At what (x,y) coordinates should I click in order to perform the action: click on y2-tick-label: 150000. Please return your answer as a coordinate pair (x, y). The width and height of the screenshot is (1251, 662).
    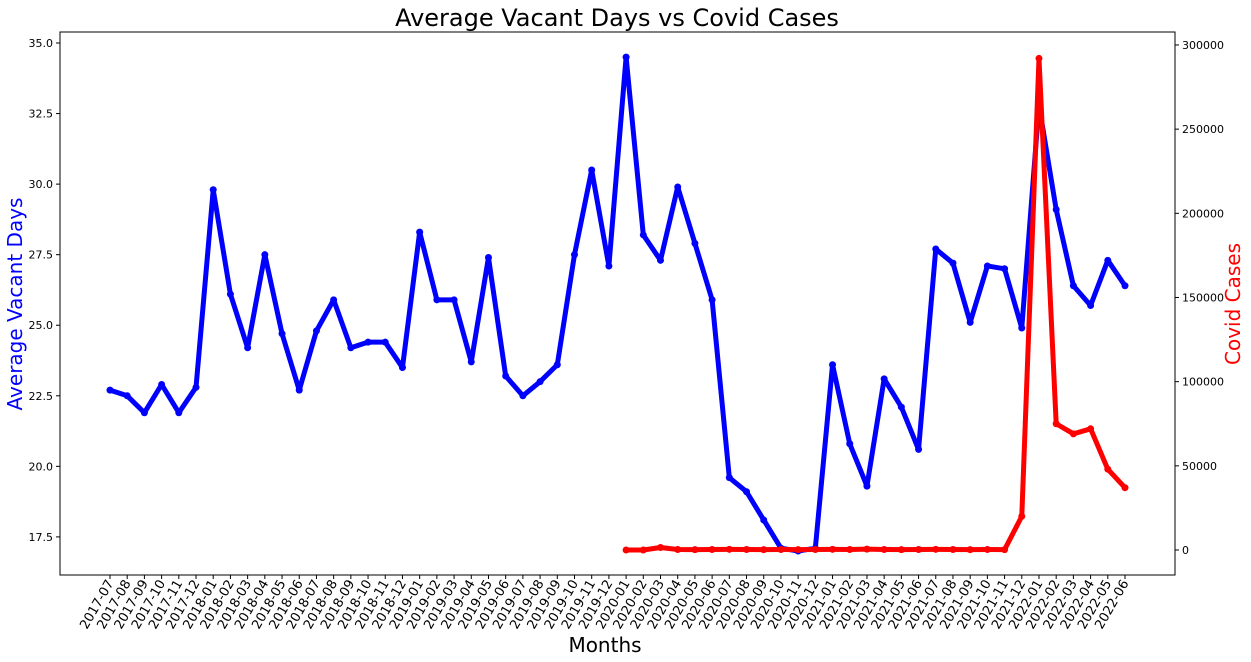
    Looking at the image, I should click on (1203, 297).